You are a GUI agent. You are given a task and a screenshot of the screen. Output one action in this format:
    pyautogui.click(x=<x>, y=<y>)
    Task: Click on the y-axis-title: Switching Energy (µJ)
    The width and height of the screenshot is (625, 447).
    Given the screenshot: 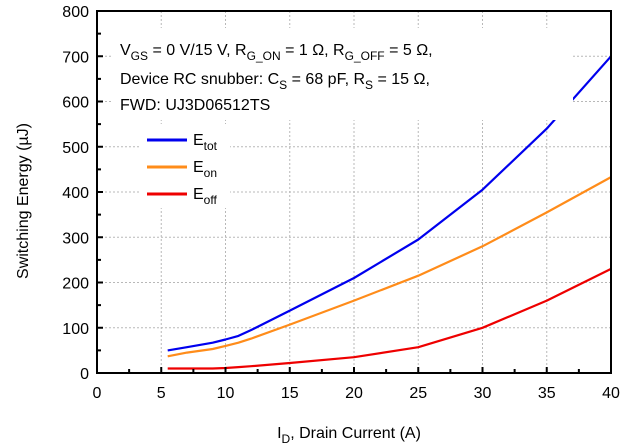 What is the action you would take?
    pyautogui.click(x=23, y=201)
    